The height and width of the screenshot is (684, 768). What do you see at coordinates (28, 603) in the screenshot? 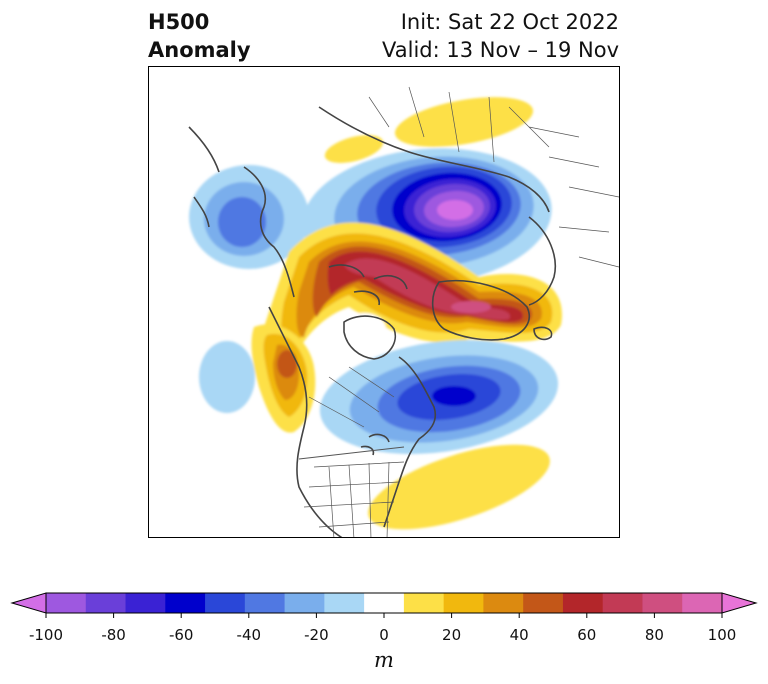
I see `colorbar-extend-low` at bounding box center [28, 603].